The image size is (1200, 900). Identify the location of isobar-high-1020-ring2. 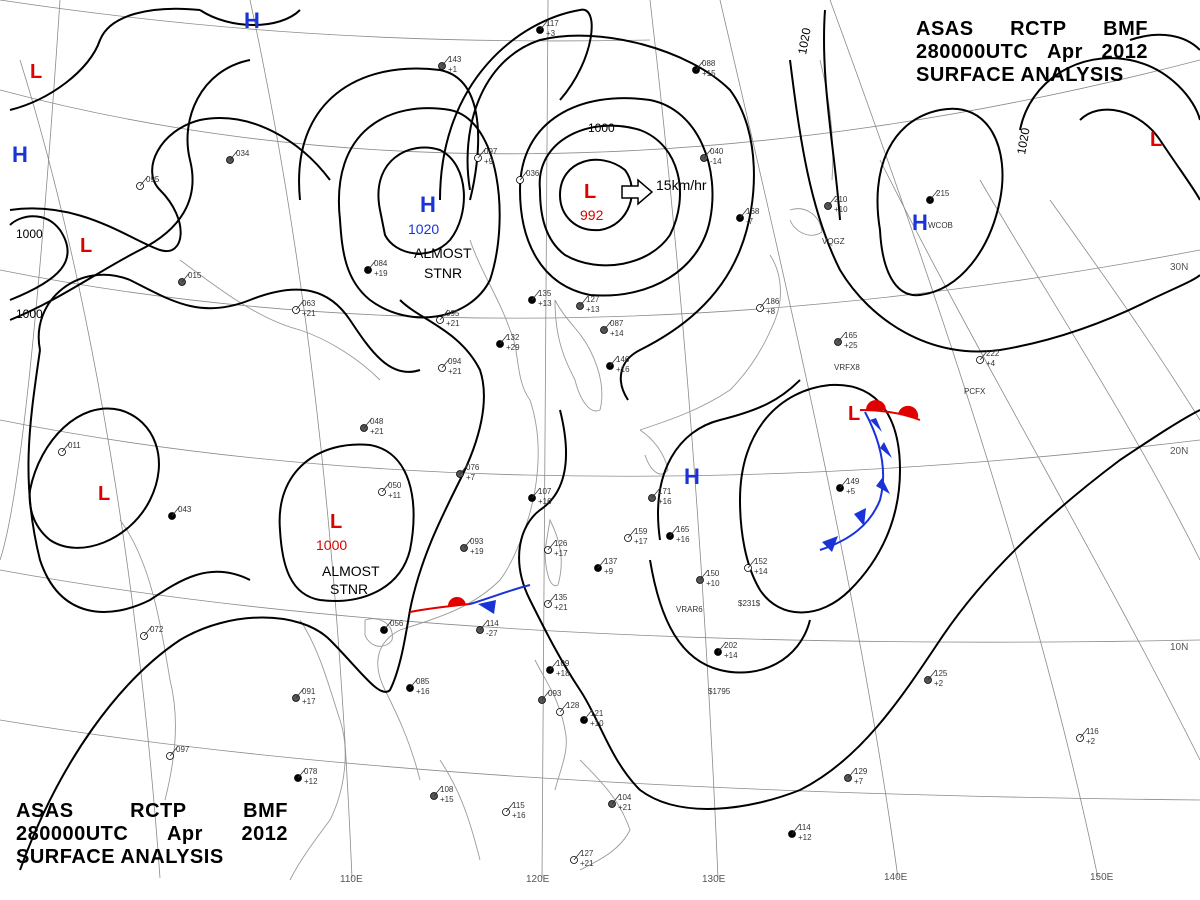
(419, 213).